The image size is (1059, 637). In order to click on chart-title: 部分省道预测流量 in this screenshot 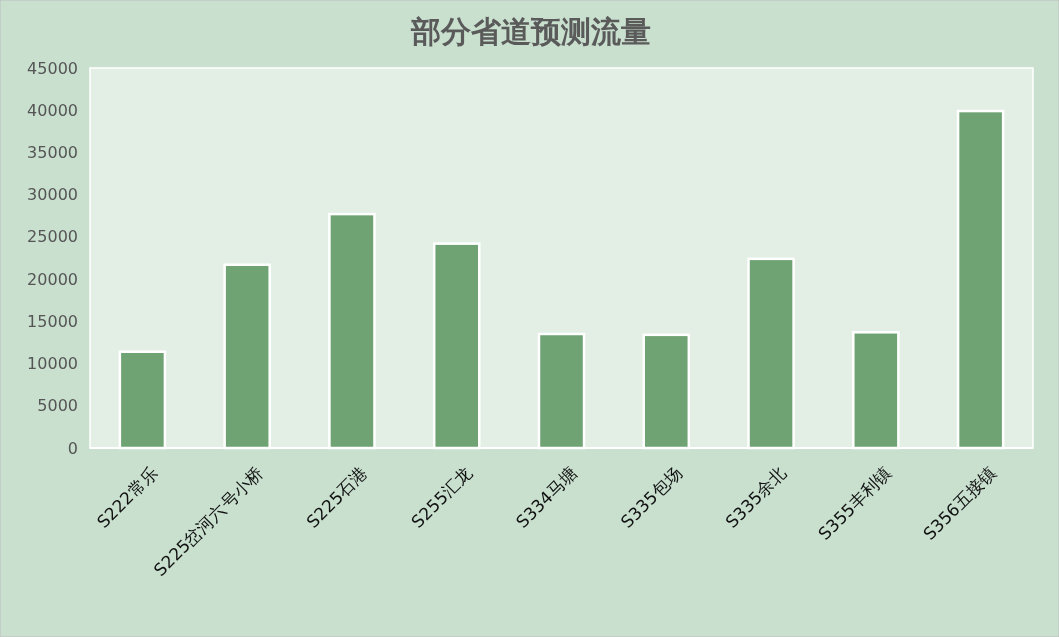, I will do `click(530, 31)`.